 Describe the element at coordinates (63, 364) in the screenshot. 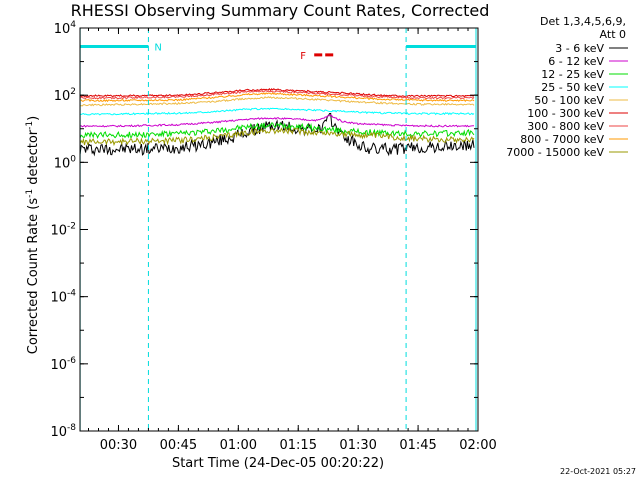

I see `y-tick-label-5: 10⁻⁶` at that location.